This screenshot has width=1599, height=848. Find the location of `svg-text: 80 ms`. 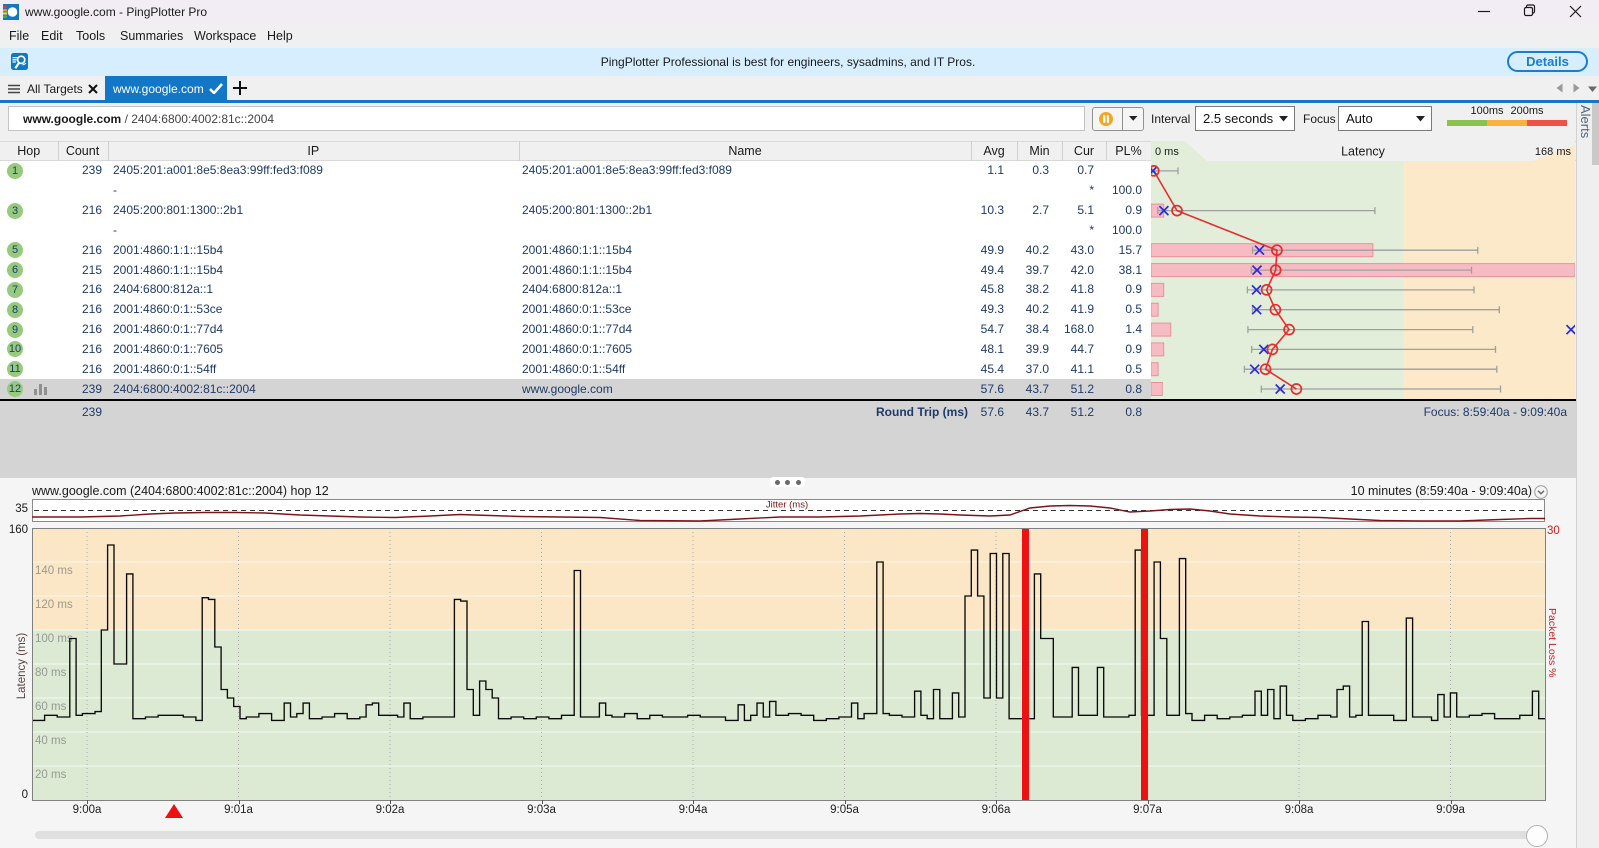

svg-text: 80 ms is located at coordinates (51, 673).